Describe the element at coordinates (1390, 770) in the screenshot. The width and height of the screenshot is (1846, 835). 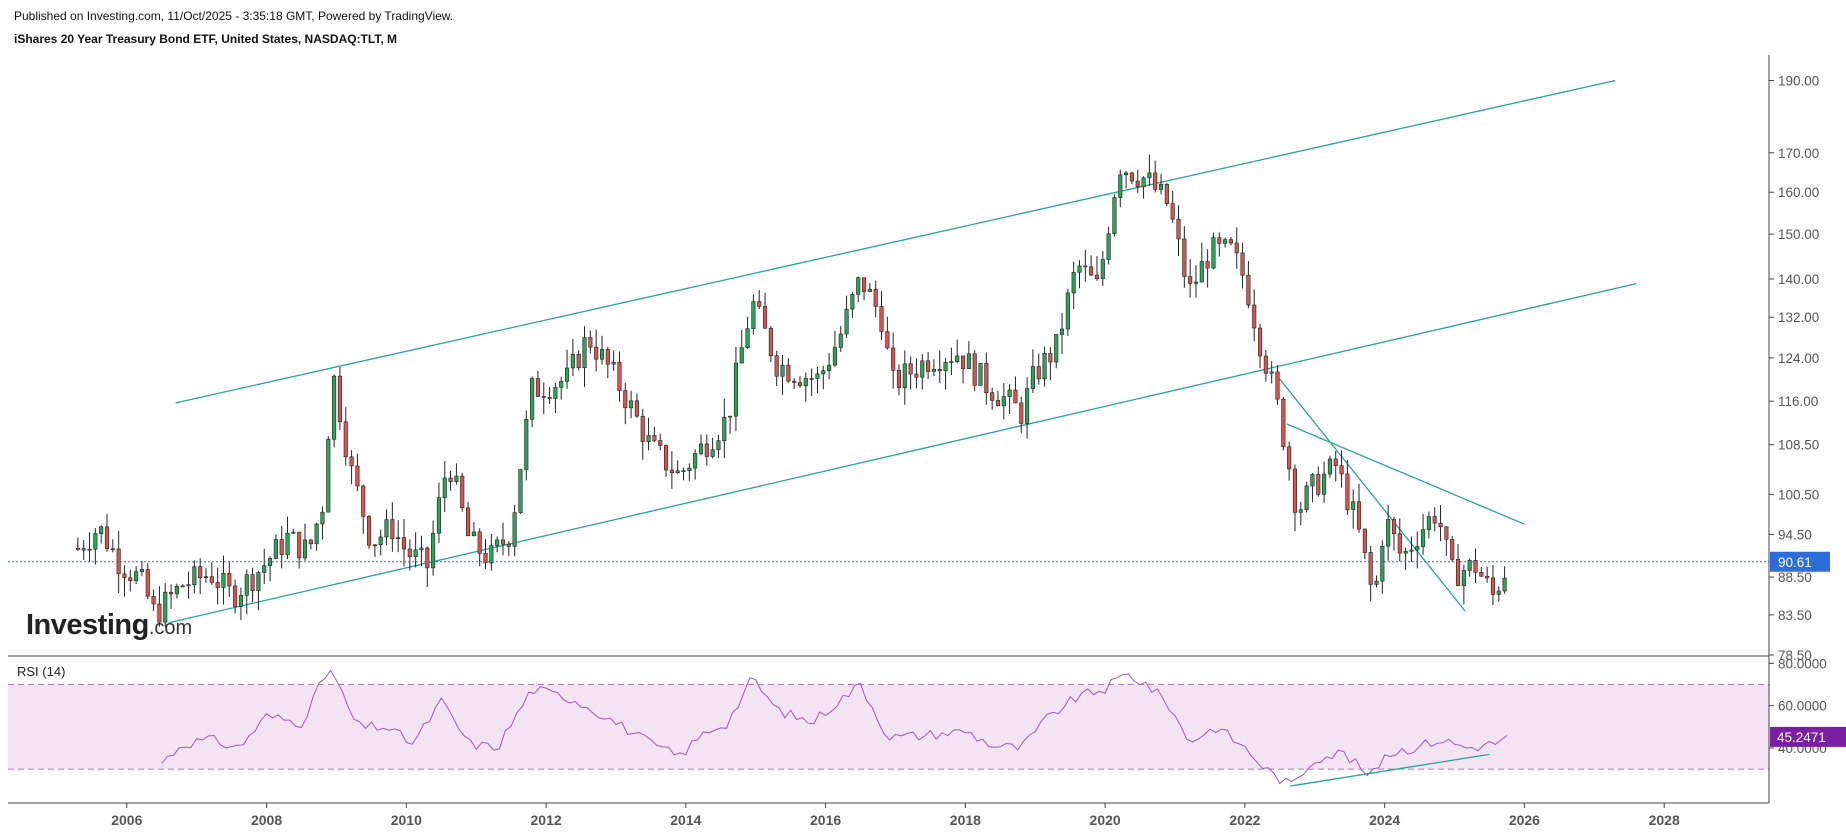
I see `rsi-support-line` at that location.